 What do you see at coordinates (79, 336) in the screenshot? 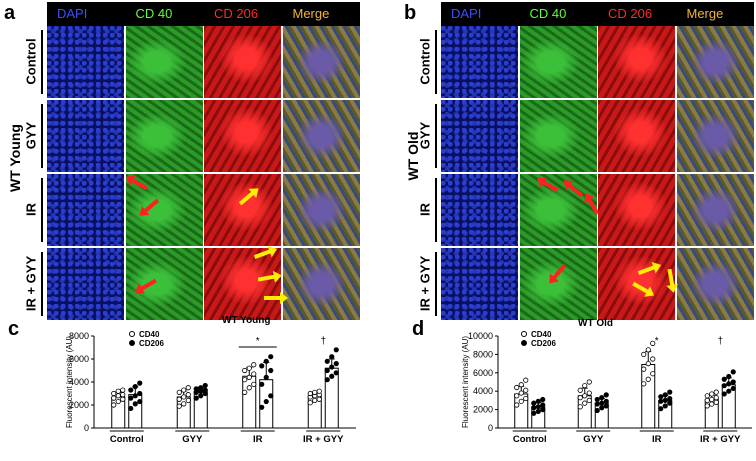
I see `y-tick-label: 8000` at bounding box center [79, 336].